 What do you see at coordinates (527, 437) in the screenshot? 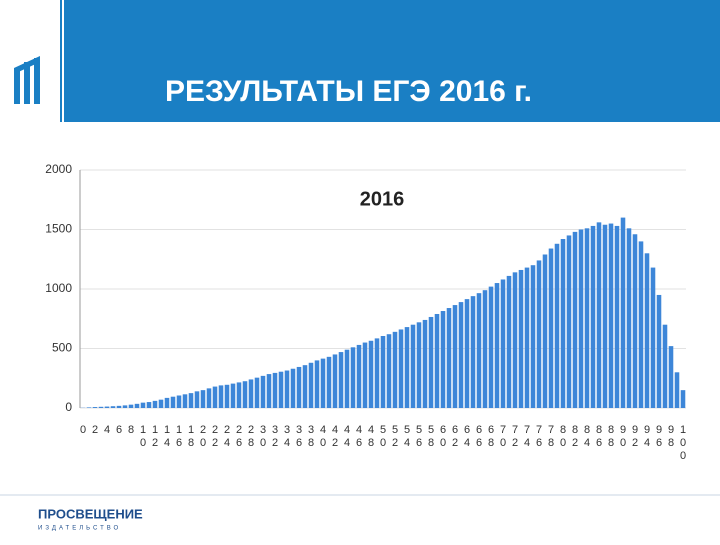
I see `x-tick-label: 74` at bounding box center [527, 437].